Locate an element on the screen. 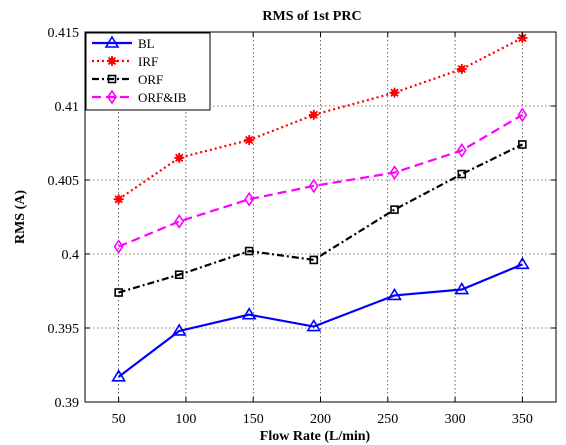 The height and width of the screenshot is (445, 566). x-tick-label: 150 is located at coordinates (253, 419).